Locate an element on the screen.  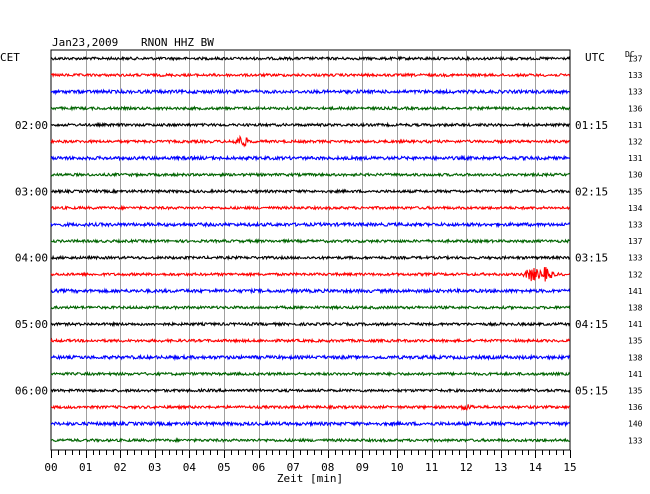
x-tick-label: 10 is located at coordinates (396, 467).